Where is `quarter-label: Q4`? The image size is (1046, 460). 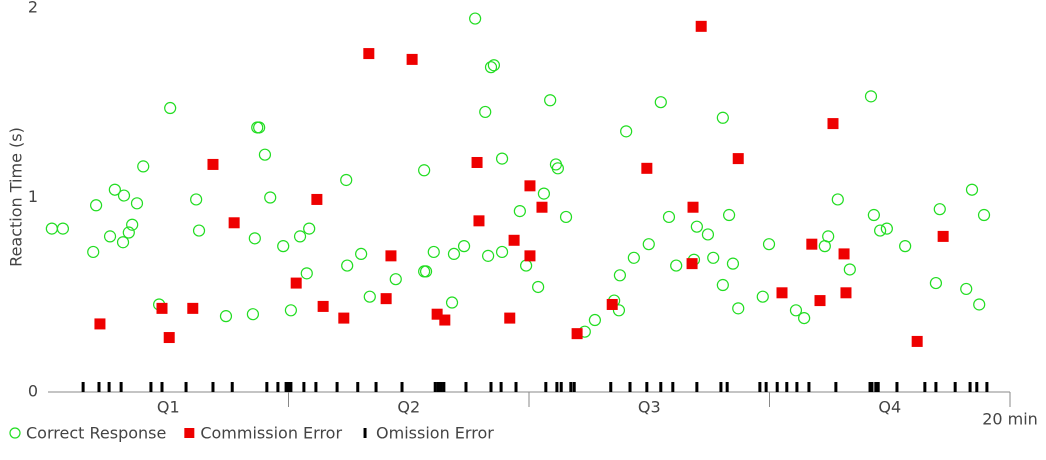 quarter-label: Q4 is located at coordinates (889, 407).